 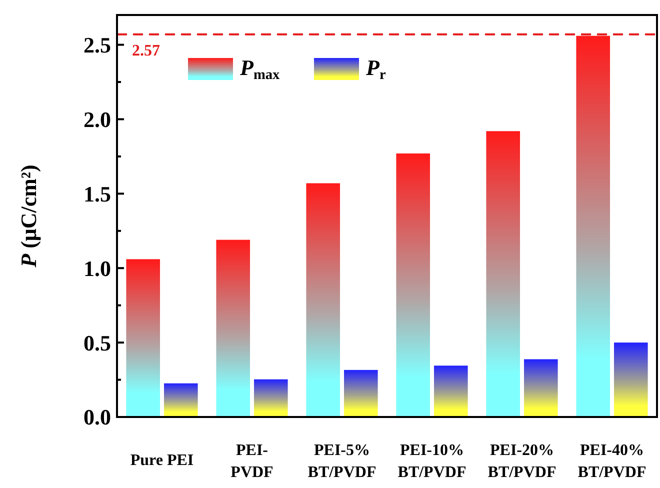 I want to click on y-tick-label: 2.0, so click(x=97, y=119).